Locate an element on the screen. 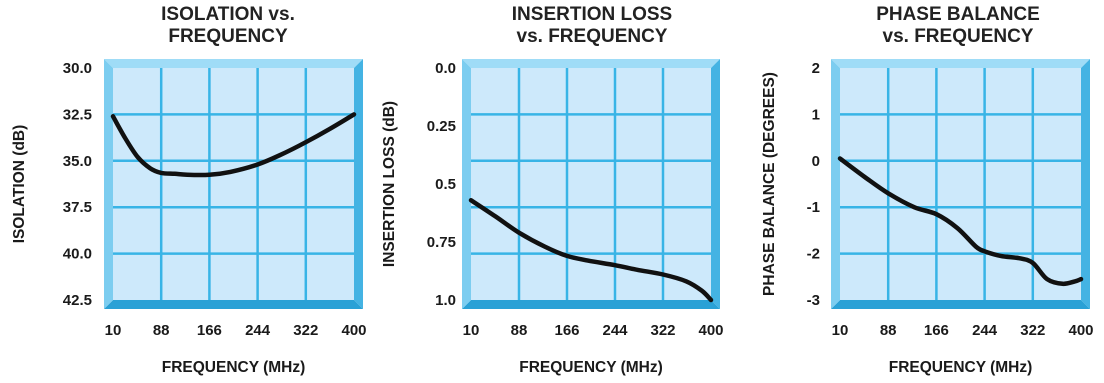 Image resolution: width=1104 pixels, height=383 pixels. y-axis-label: ISOLATION (dB) is located at coordinates (19, 184).